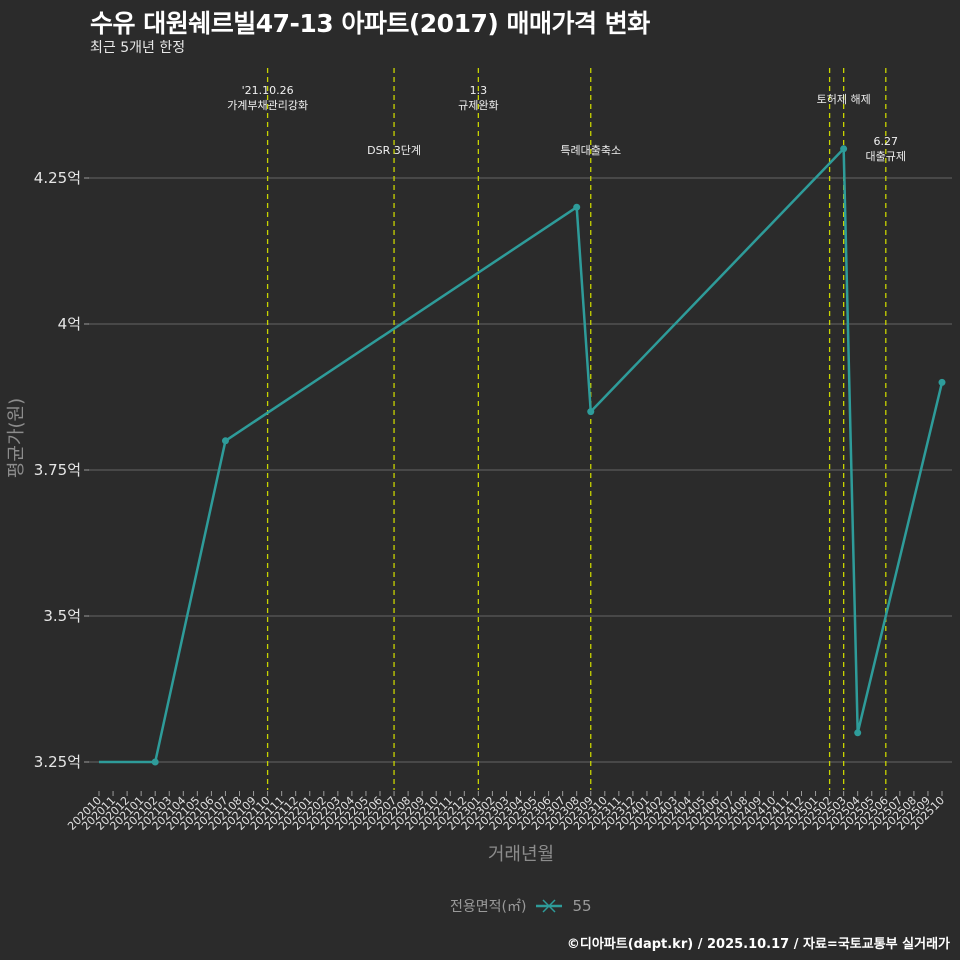  I want to click on event-annotation: DSR 3단계, so click(394, 150).